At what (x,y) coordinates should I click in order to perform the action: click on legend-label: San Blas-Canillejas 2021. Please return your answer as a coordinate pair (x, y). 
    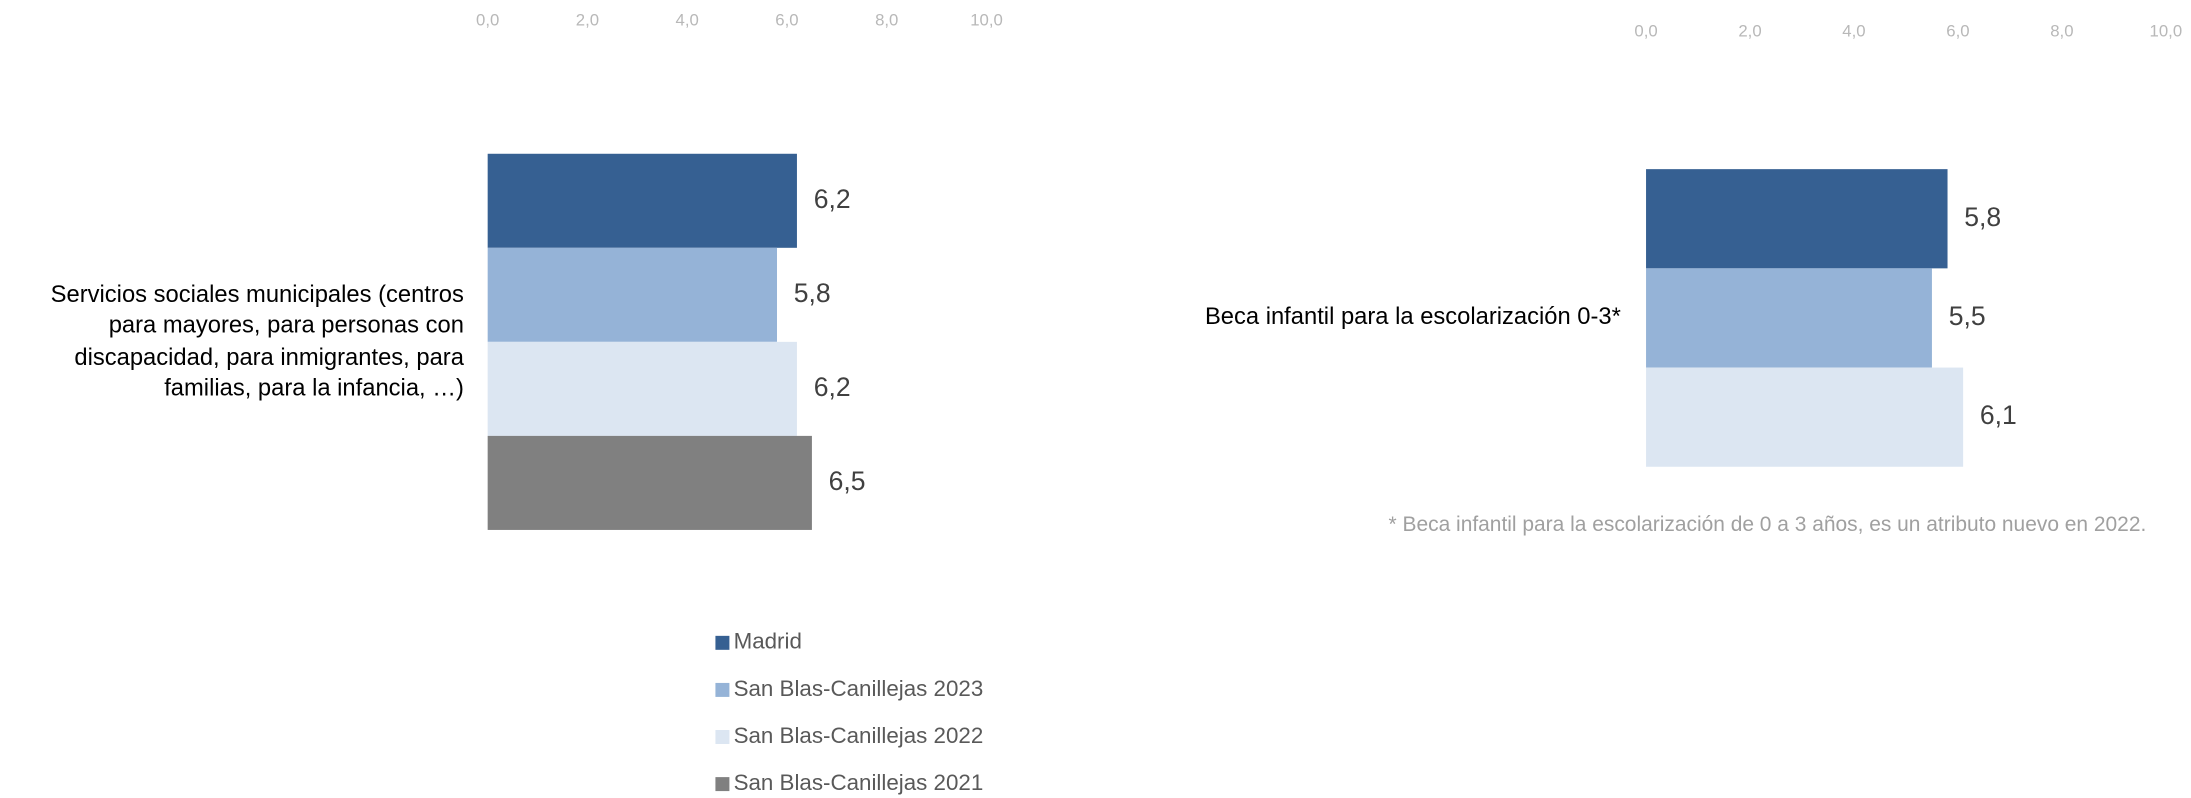
    Looking at the image, I should click on (859, 782).